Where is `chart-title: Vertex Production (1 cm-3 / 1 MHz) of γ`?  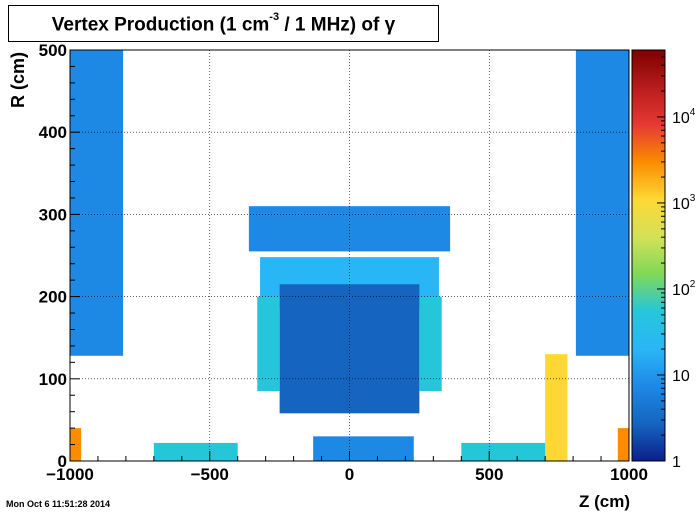 chart-title: Vertex Production (1 cm-3 / 1 MHz) of γ is located at coordinates (223, 23).